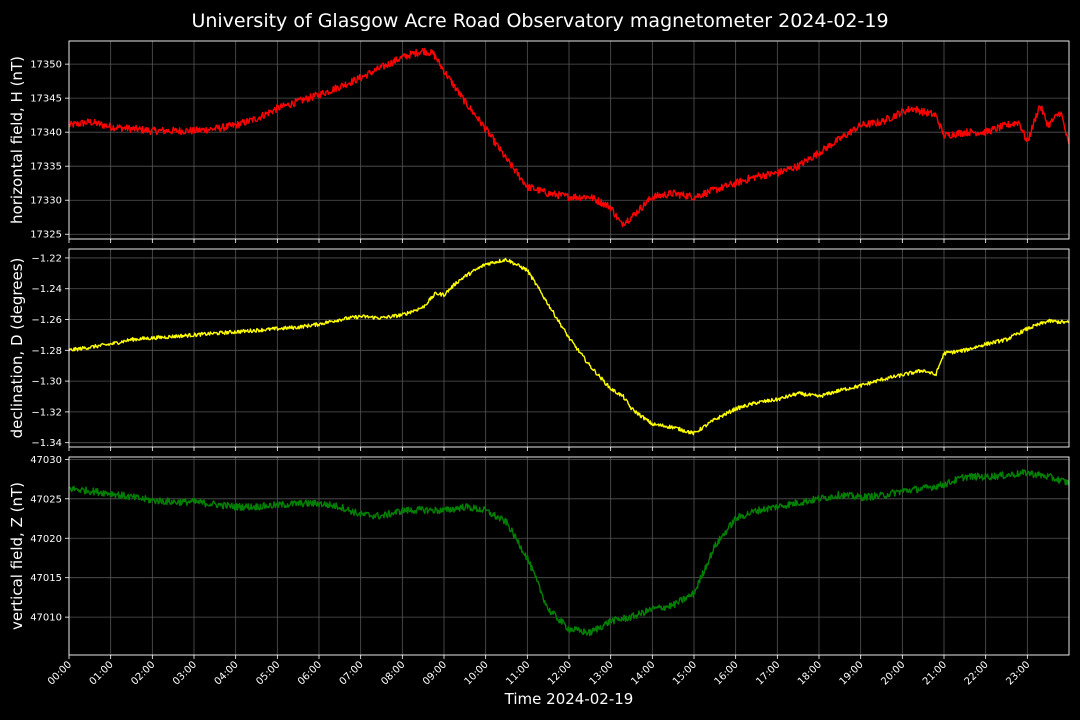 Image resolution: width=1080 pixels, height=720 pixels. Describe the element at coordinates (810, 673) in the screenshot. I see `x-tick-label: 18:00` at that location.